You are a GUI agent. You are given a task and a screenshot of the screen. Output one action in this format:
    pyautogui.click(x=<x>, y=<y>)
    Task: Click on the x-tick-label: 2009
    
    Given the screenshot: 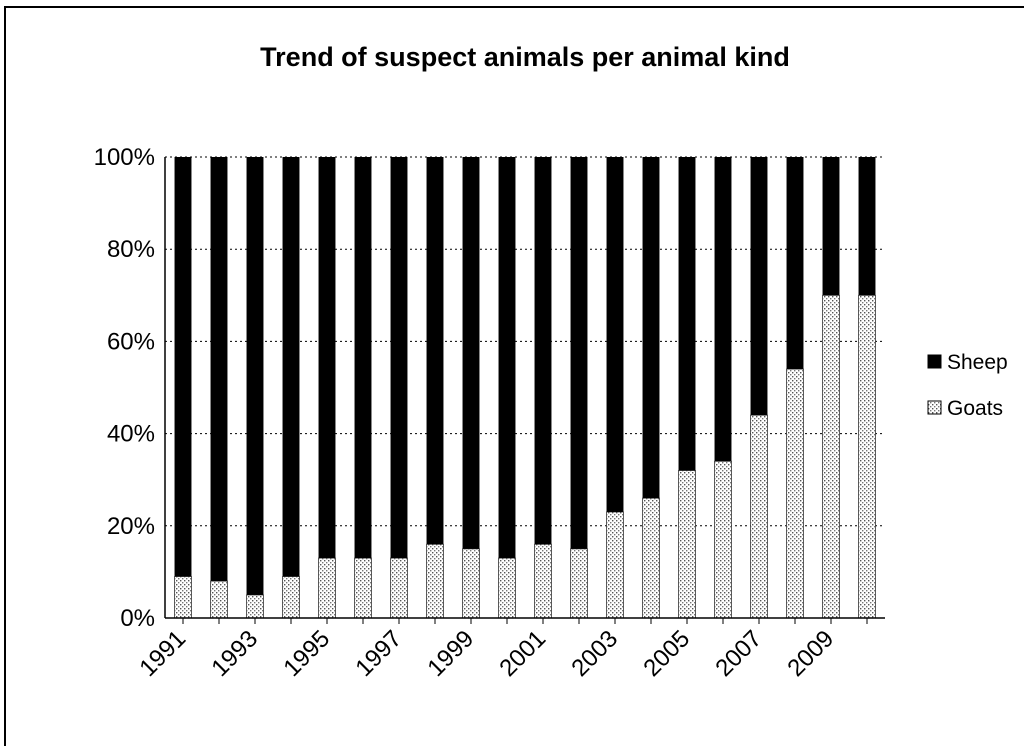 What is the action you would take?
    pyautogui.click(x=810, y=653)
    